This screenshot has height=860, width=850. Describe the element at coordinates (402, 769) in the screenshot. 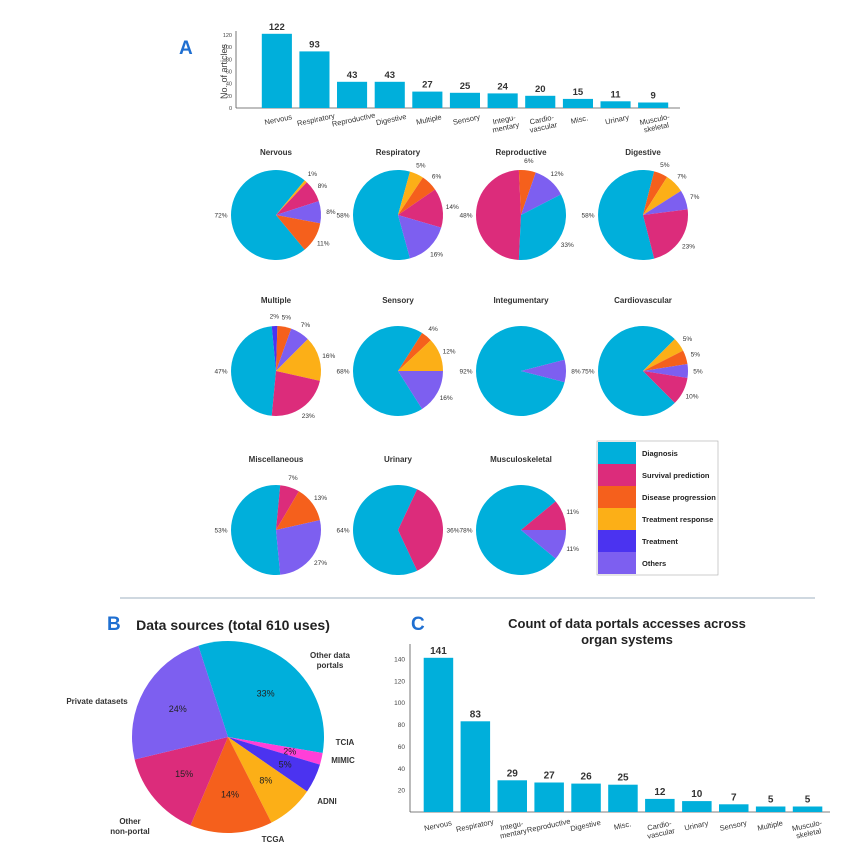

I see `c-y-tick: 40` at that location.